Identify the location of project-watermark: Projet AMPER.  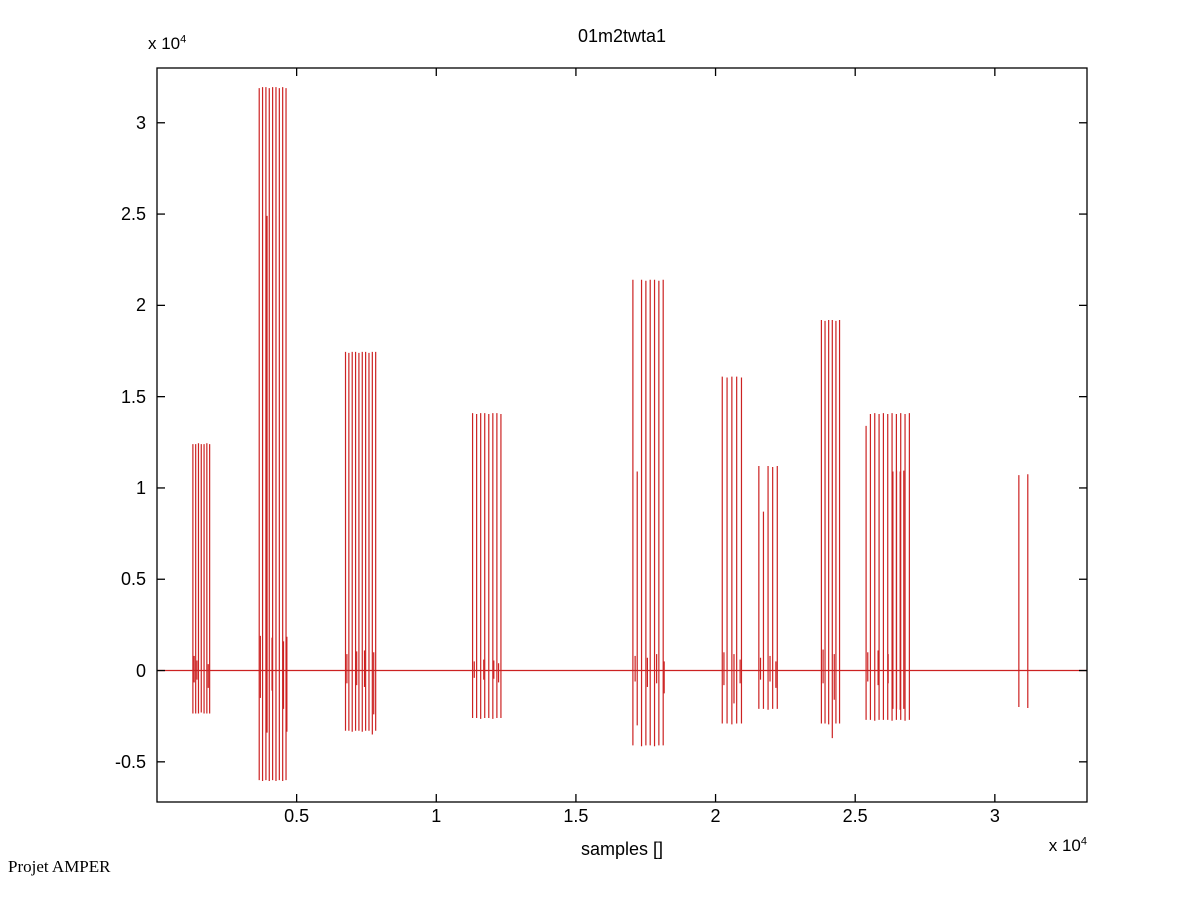
(59, 866).